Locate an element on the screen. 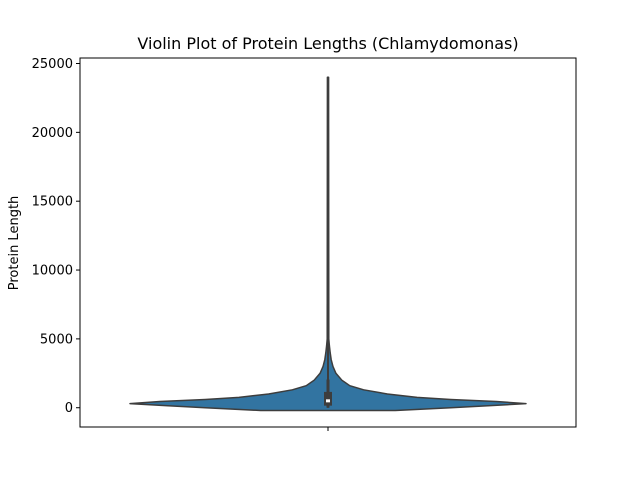 This screenshot has width=640, height=480. y-tick-label: 5000 is located at coordinates (56, 339).